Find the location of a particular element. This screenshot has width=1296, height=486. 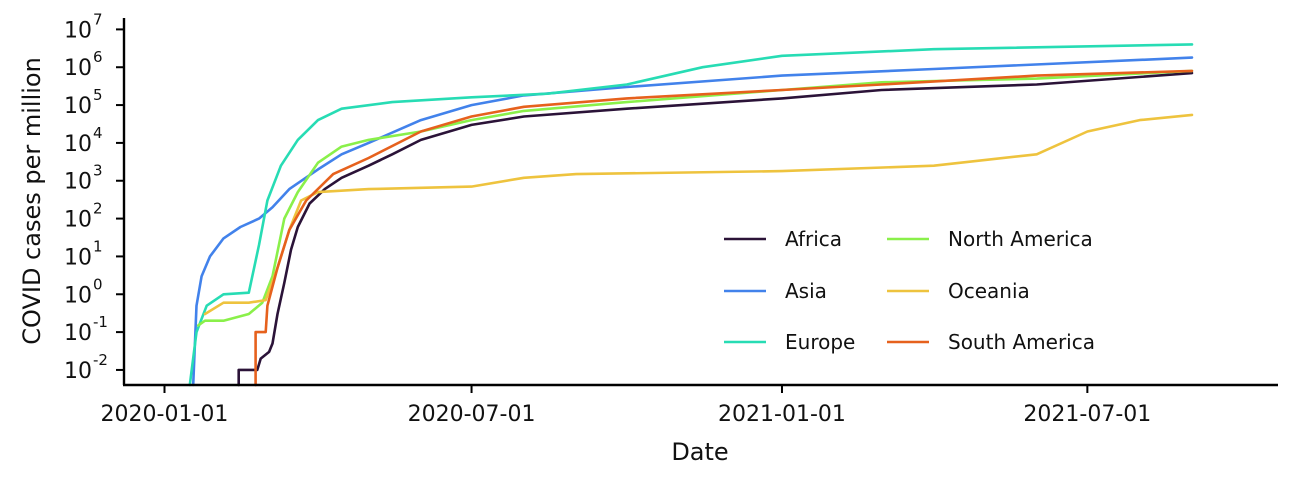

y-tick-exponent: 1 is located at coordinates (98, 246).